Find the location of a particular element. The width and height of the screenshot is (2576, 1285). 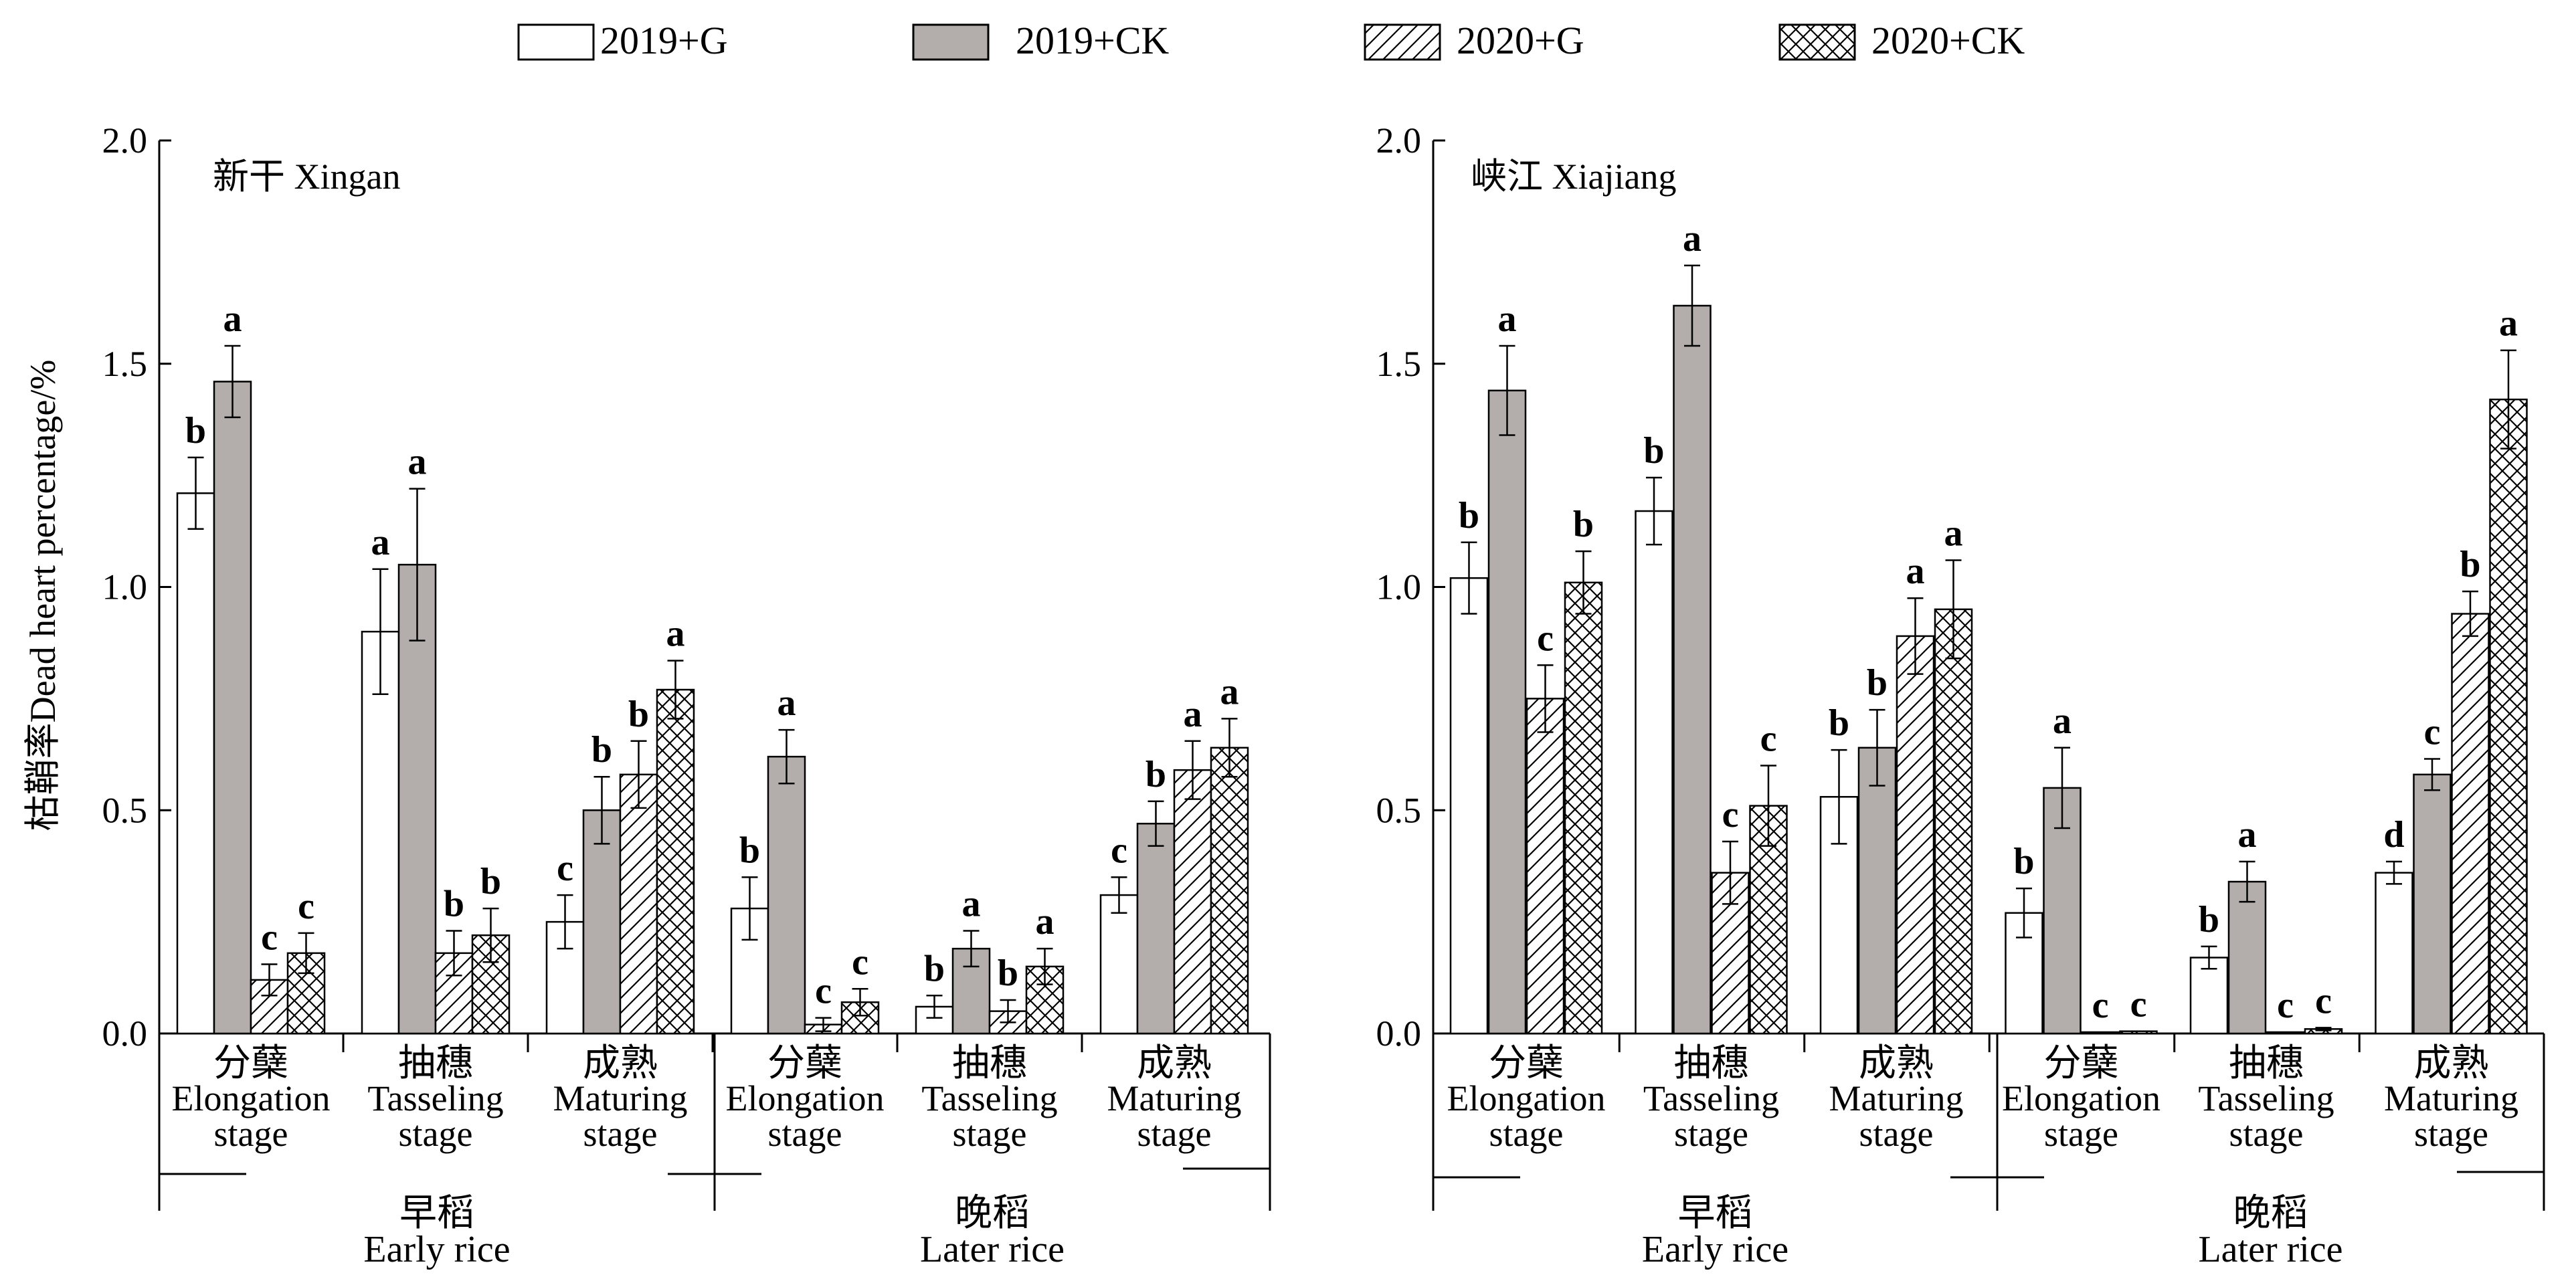

legend-item-2020-g: 2020+G is located at coordinates (1474, 40).